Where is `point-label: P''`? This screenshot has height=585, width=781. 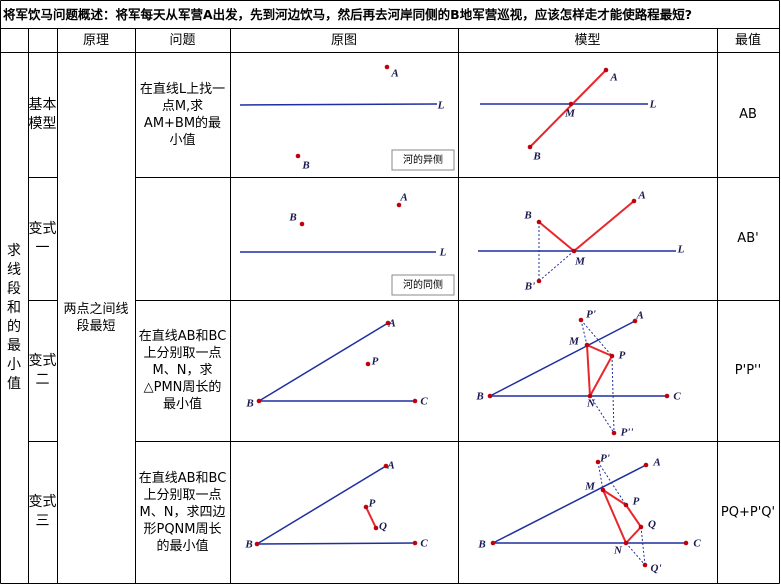 point-label: P'' is located at coordinates (627, 433).